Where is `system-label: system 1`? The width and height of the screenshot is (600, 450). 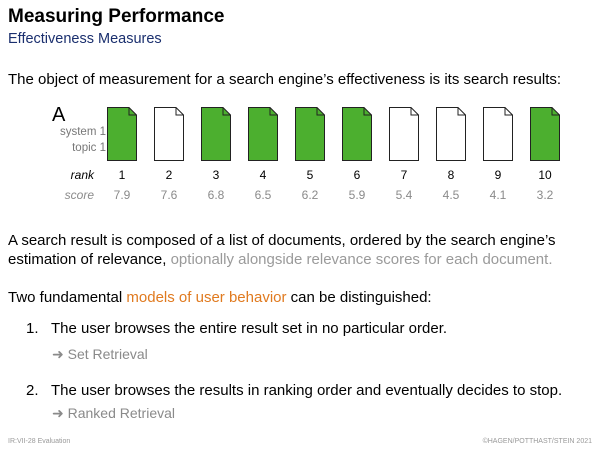
system-label: system 1 is located at coordinates (82, 132).